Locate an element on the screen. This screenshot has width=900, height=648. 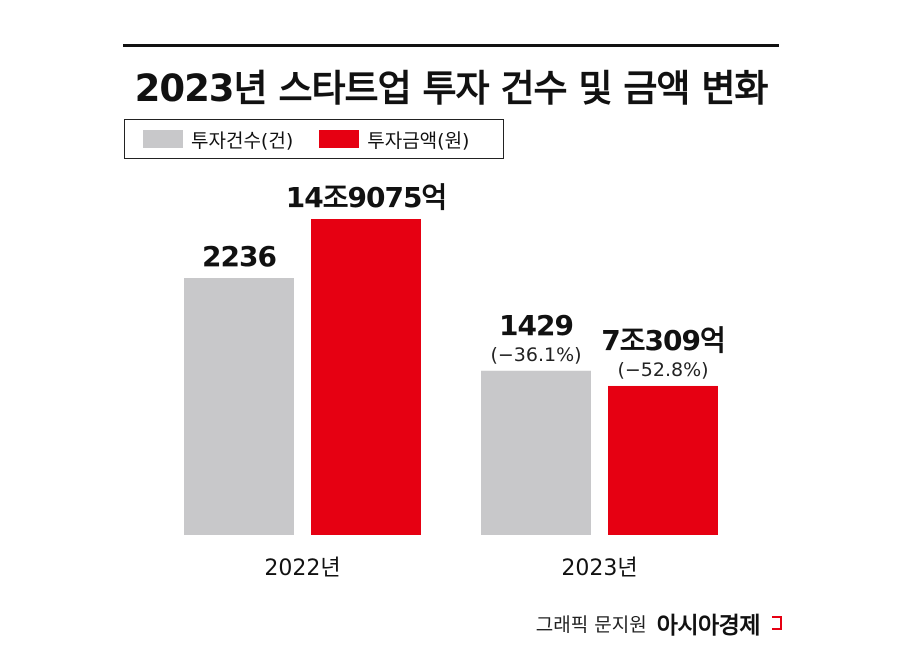
brand-logo: 아시아경제 is located at coordinates (708, 626).